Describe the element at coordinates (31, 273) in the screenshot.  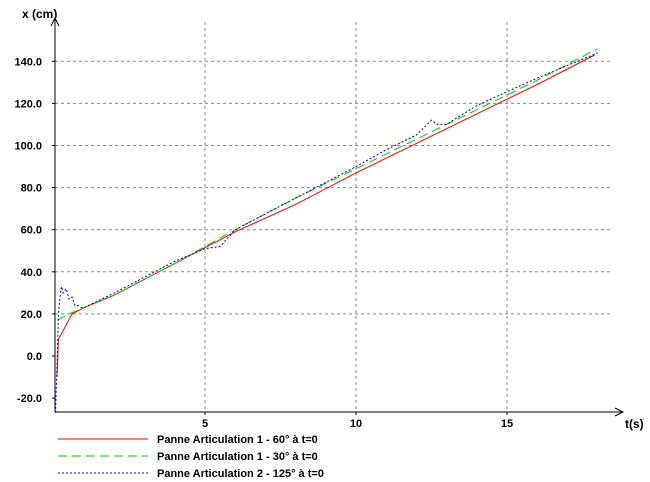
I see `y-tick-label: 40.0` at that location.